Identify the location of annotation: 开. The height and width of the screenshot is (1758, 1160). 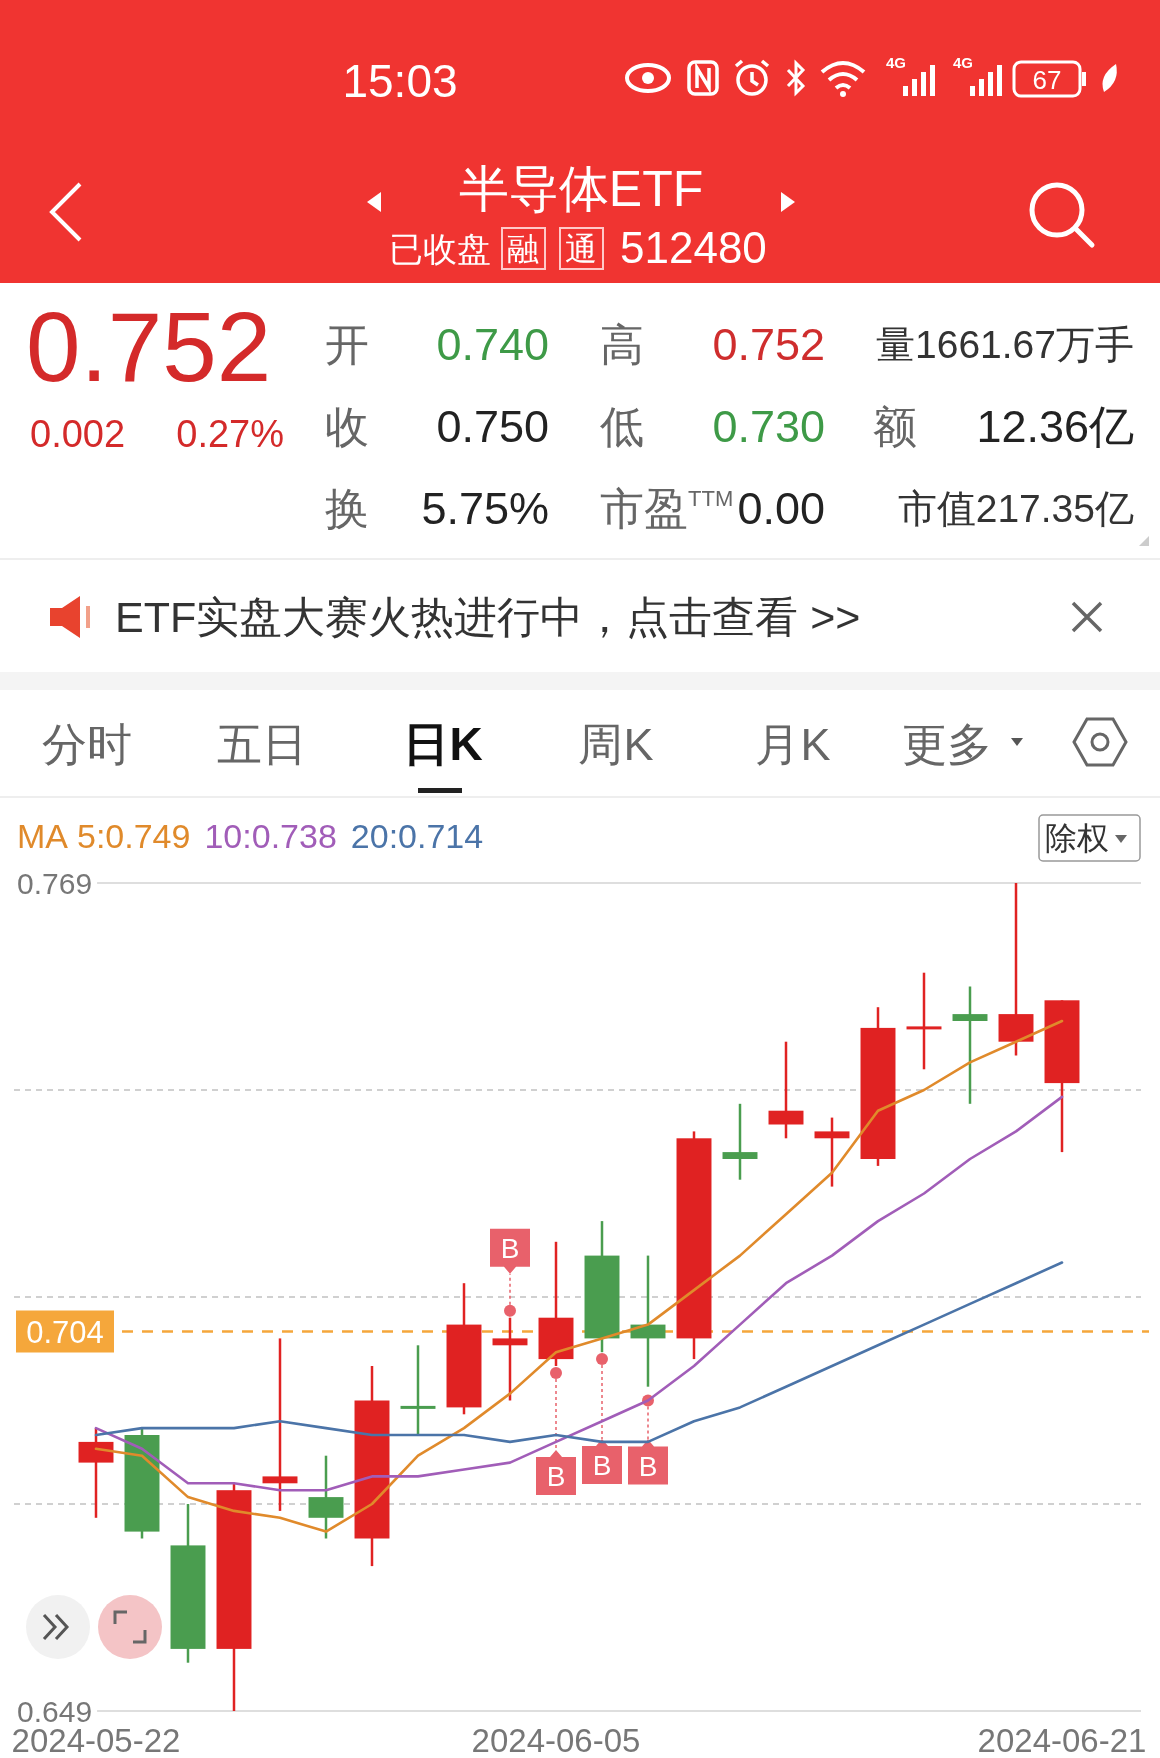
(347, 344).